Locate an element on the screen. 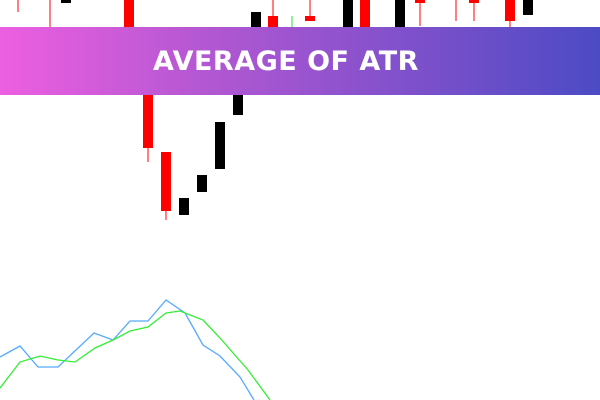 This screenshot has width=600, height=400. atr-line is located at coordinates (127, 349).